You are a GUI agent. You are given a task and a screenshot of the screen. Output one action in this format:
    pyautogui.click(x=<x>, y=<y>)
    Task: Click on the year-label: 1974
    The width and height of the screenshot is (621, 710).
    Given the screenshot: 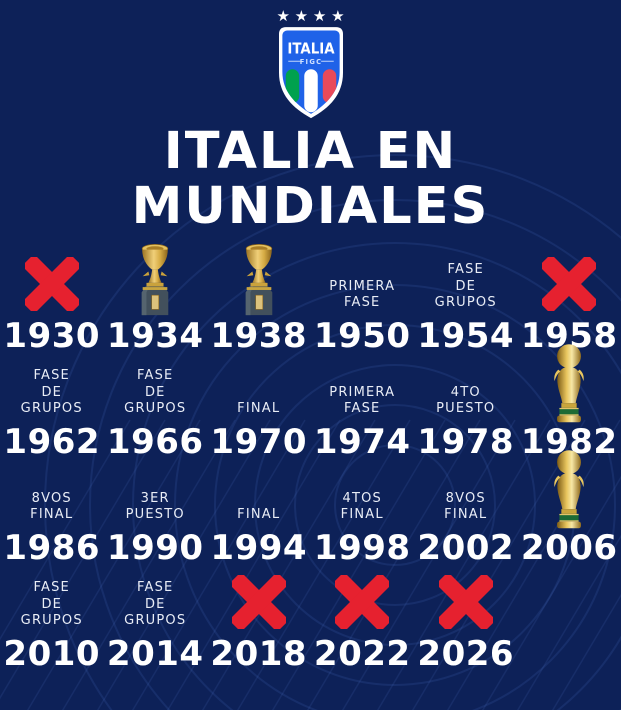 What is the action you would take?
    pyautogui.click(x=362, y=442)
    